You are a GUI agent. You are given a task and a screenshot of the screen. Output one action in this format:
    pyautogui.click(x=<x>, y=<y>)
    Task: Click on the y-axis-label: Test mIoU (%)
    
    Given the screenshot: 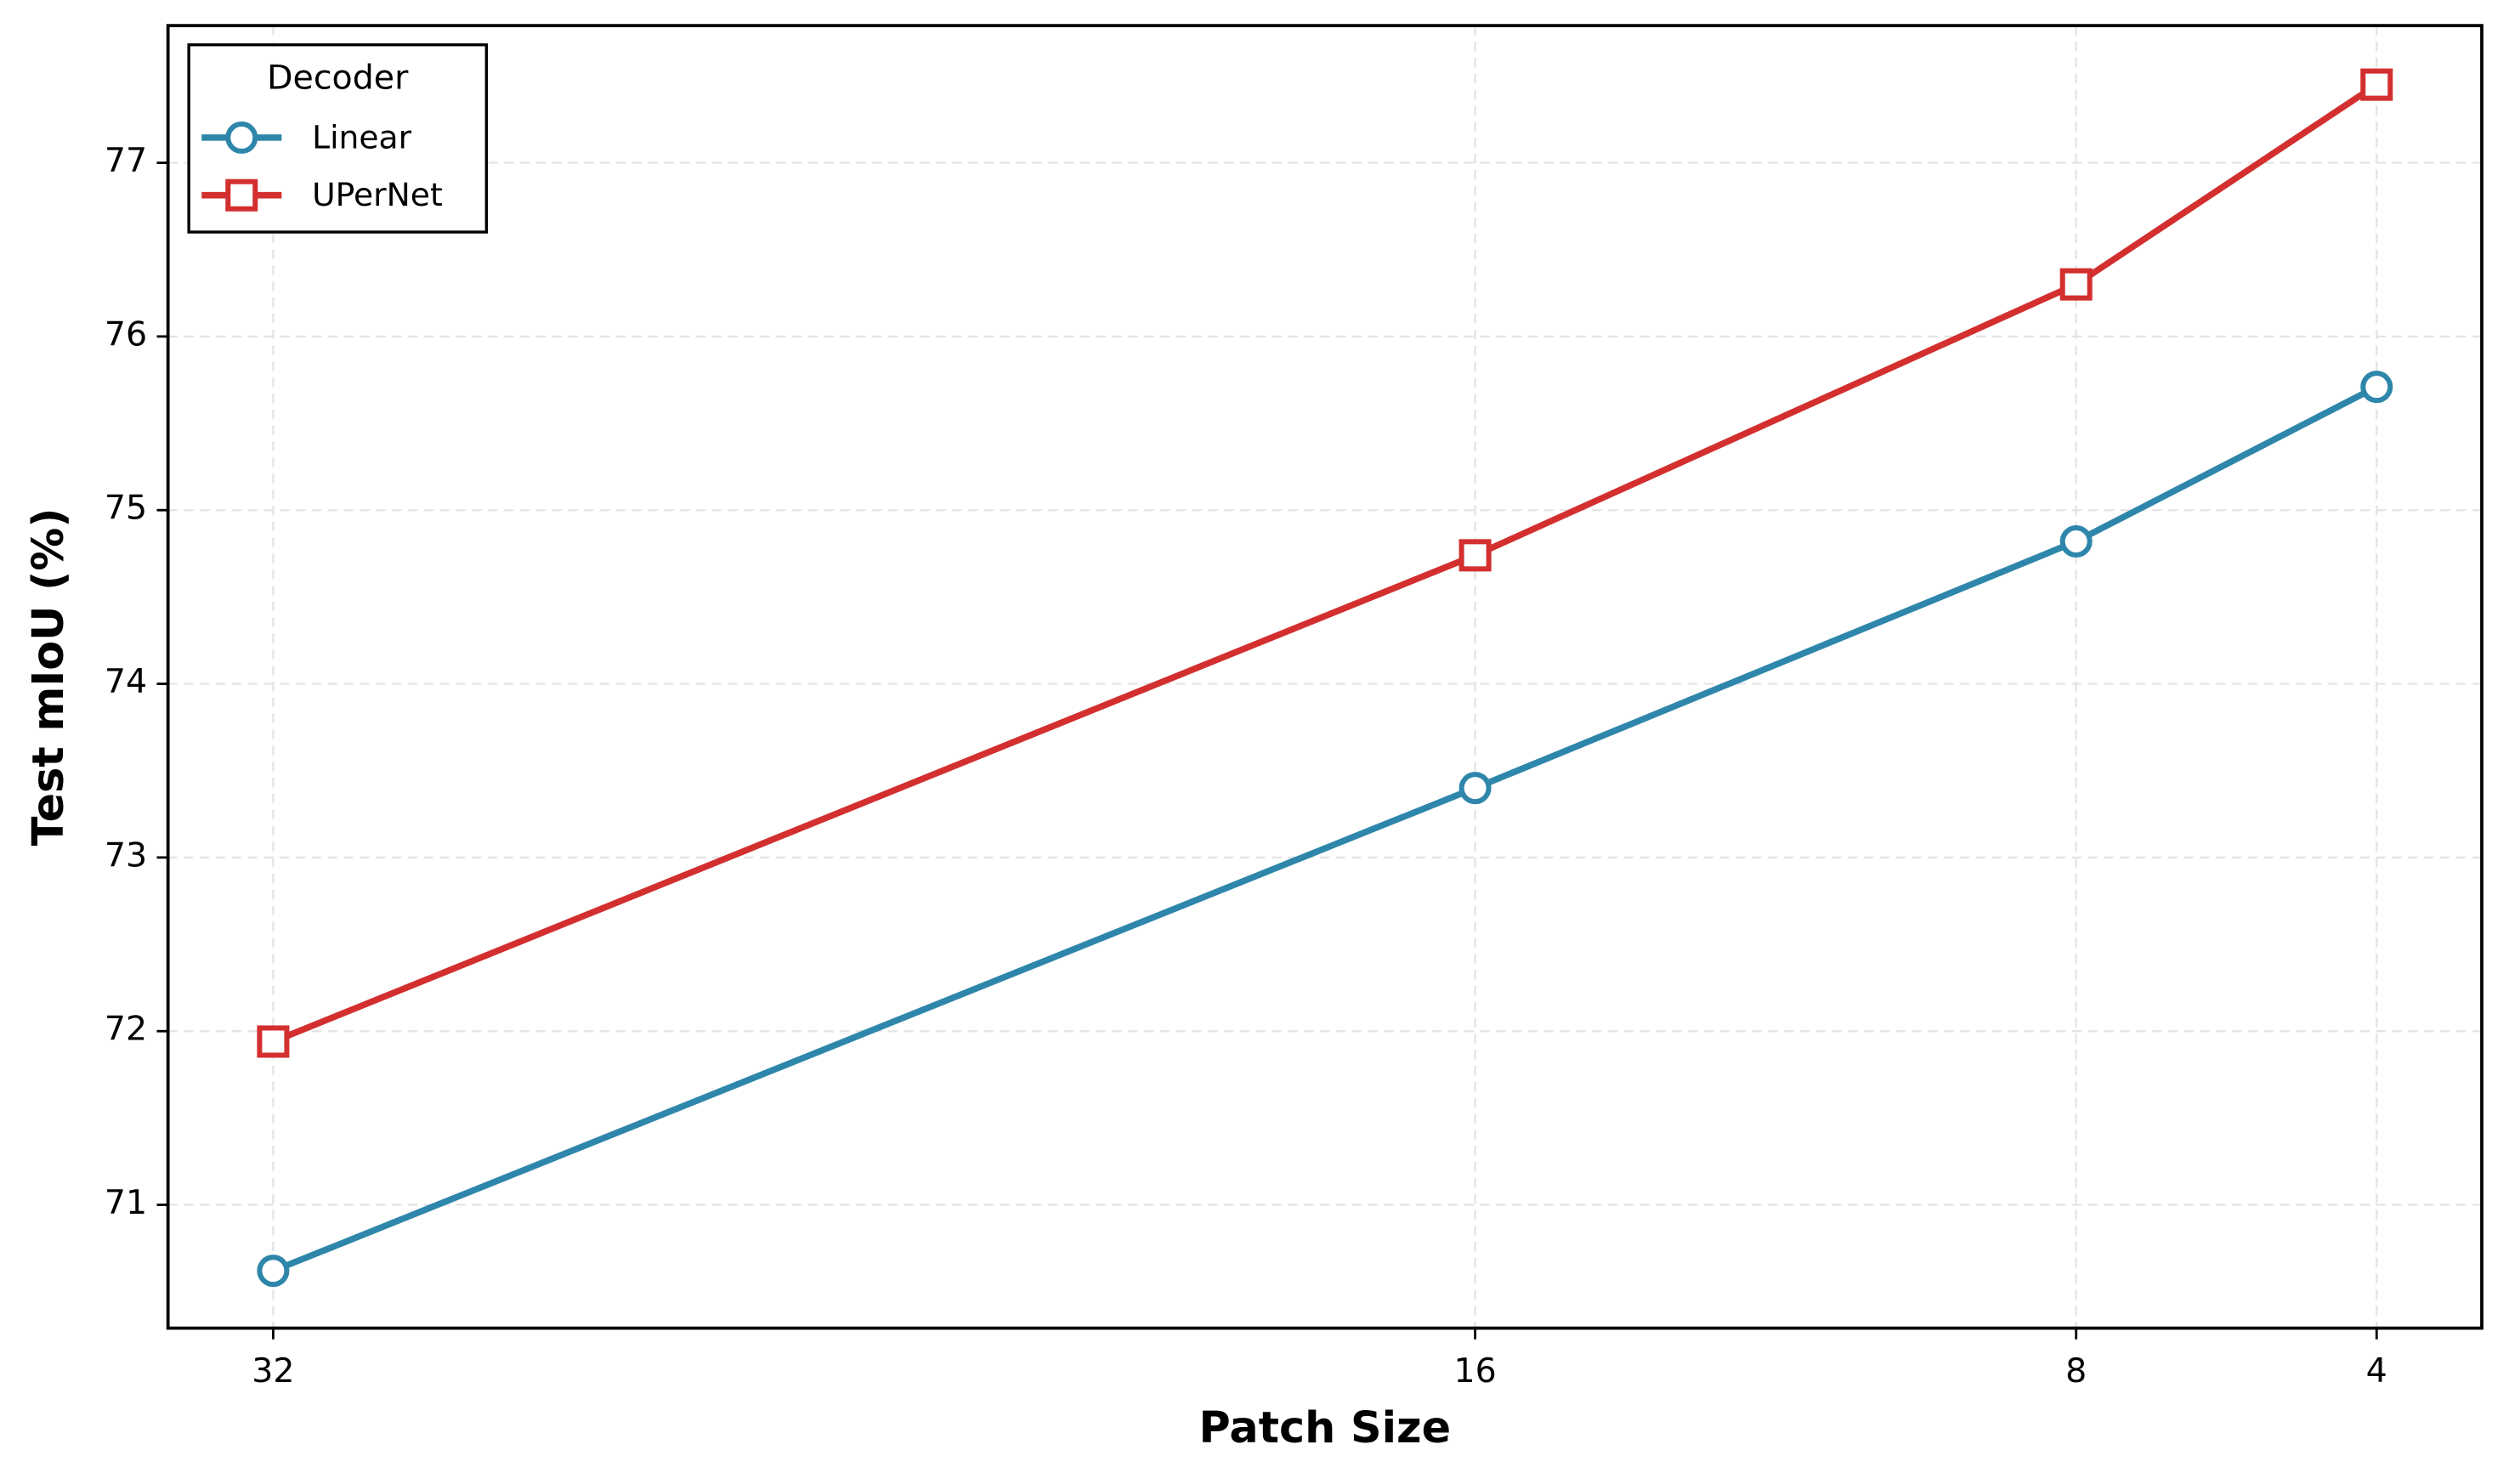 What is the action you would take?
    pyautogui.click(x=48, y=676)
    